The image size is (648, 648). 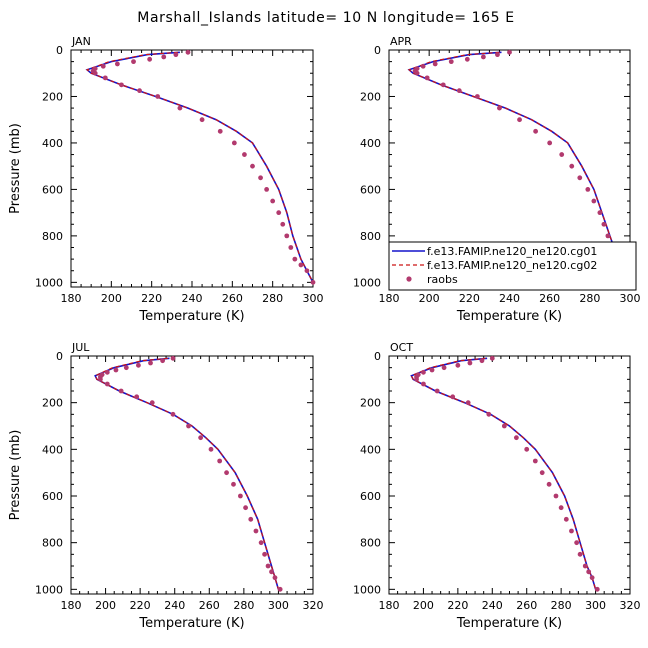 I want to click on legend-box, so click(x=512, y=266).